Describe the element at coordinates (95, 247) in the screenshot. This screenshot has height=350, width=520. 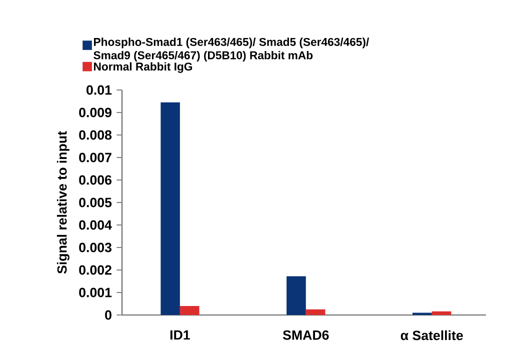
I see `y-tick-label: 0.003` at that location.